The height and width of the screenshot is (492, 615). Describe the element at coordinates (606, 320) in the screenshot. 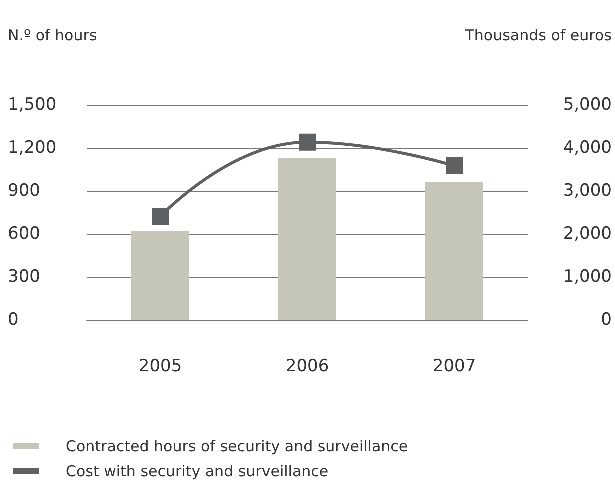

I see `y2-tick-label: 0` at that location.